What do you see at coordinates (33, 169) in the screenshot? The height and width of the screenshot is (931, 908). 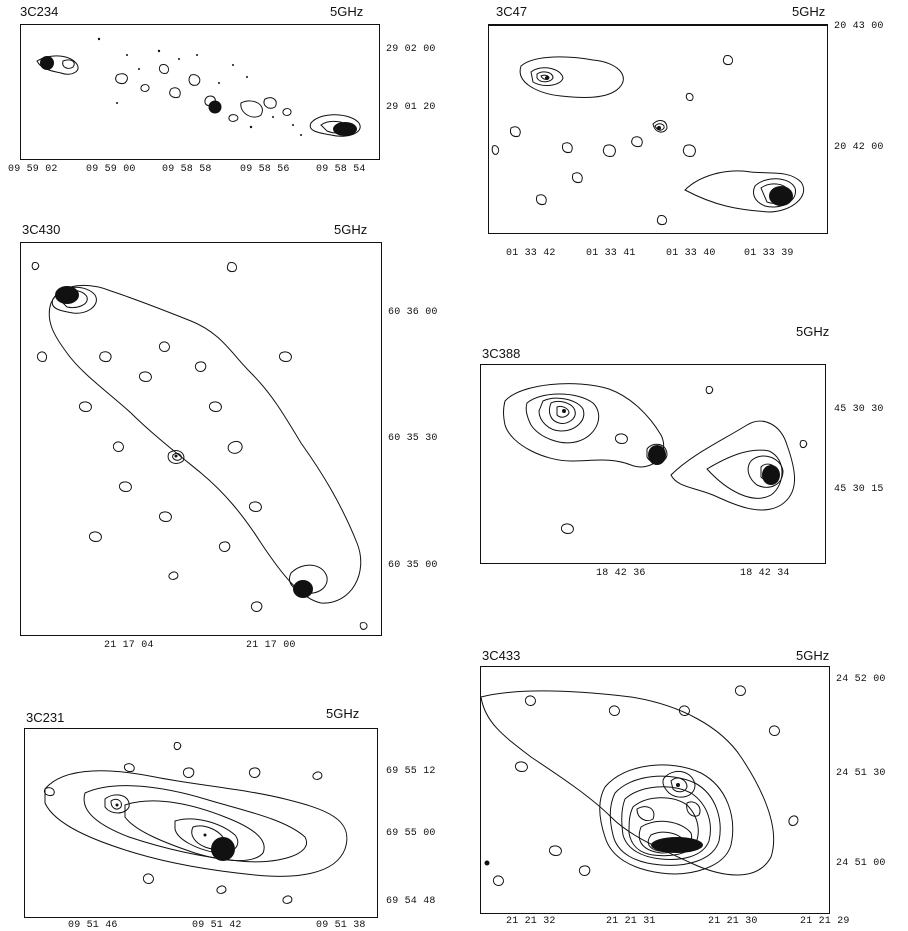 I see `ra-tick-label: 09 59 02` at bounding box center [33, 169].